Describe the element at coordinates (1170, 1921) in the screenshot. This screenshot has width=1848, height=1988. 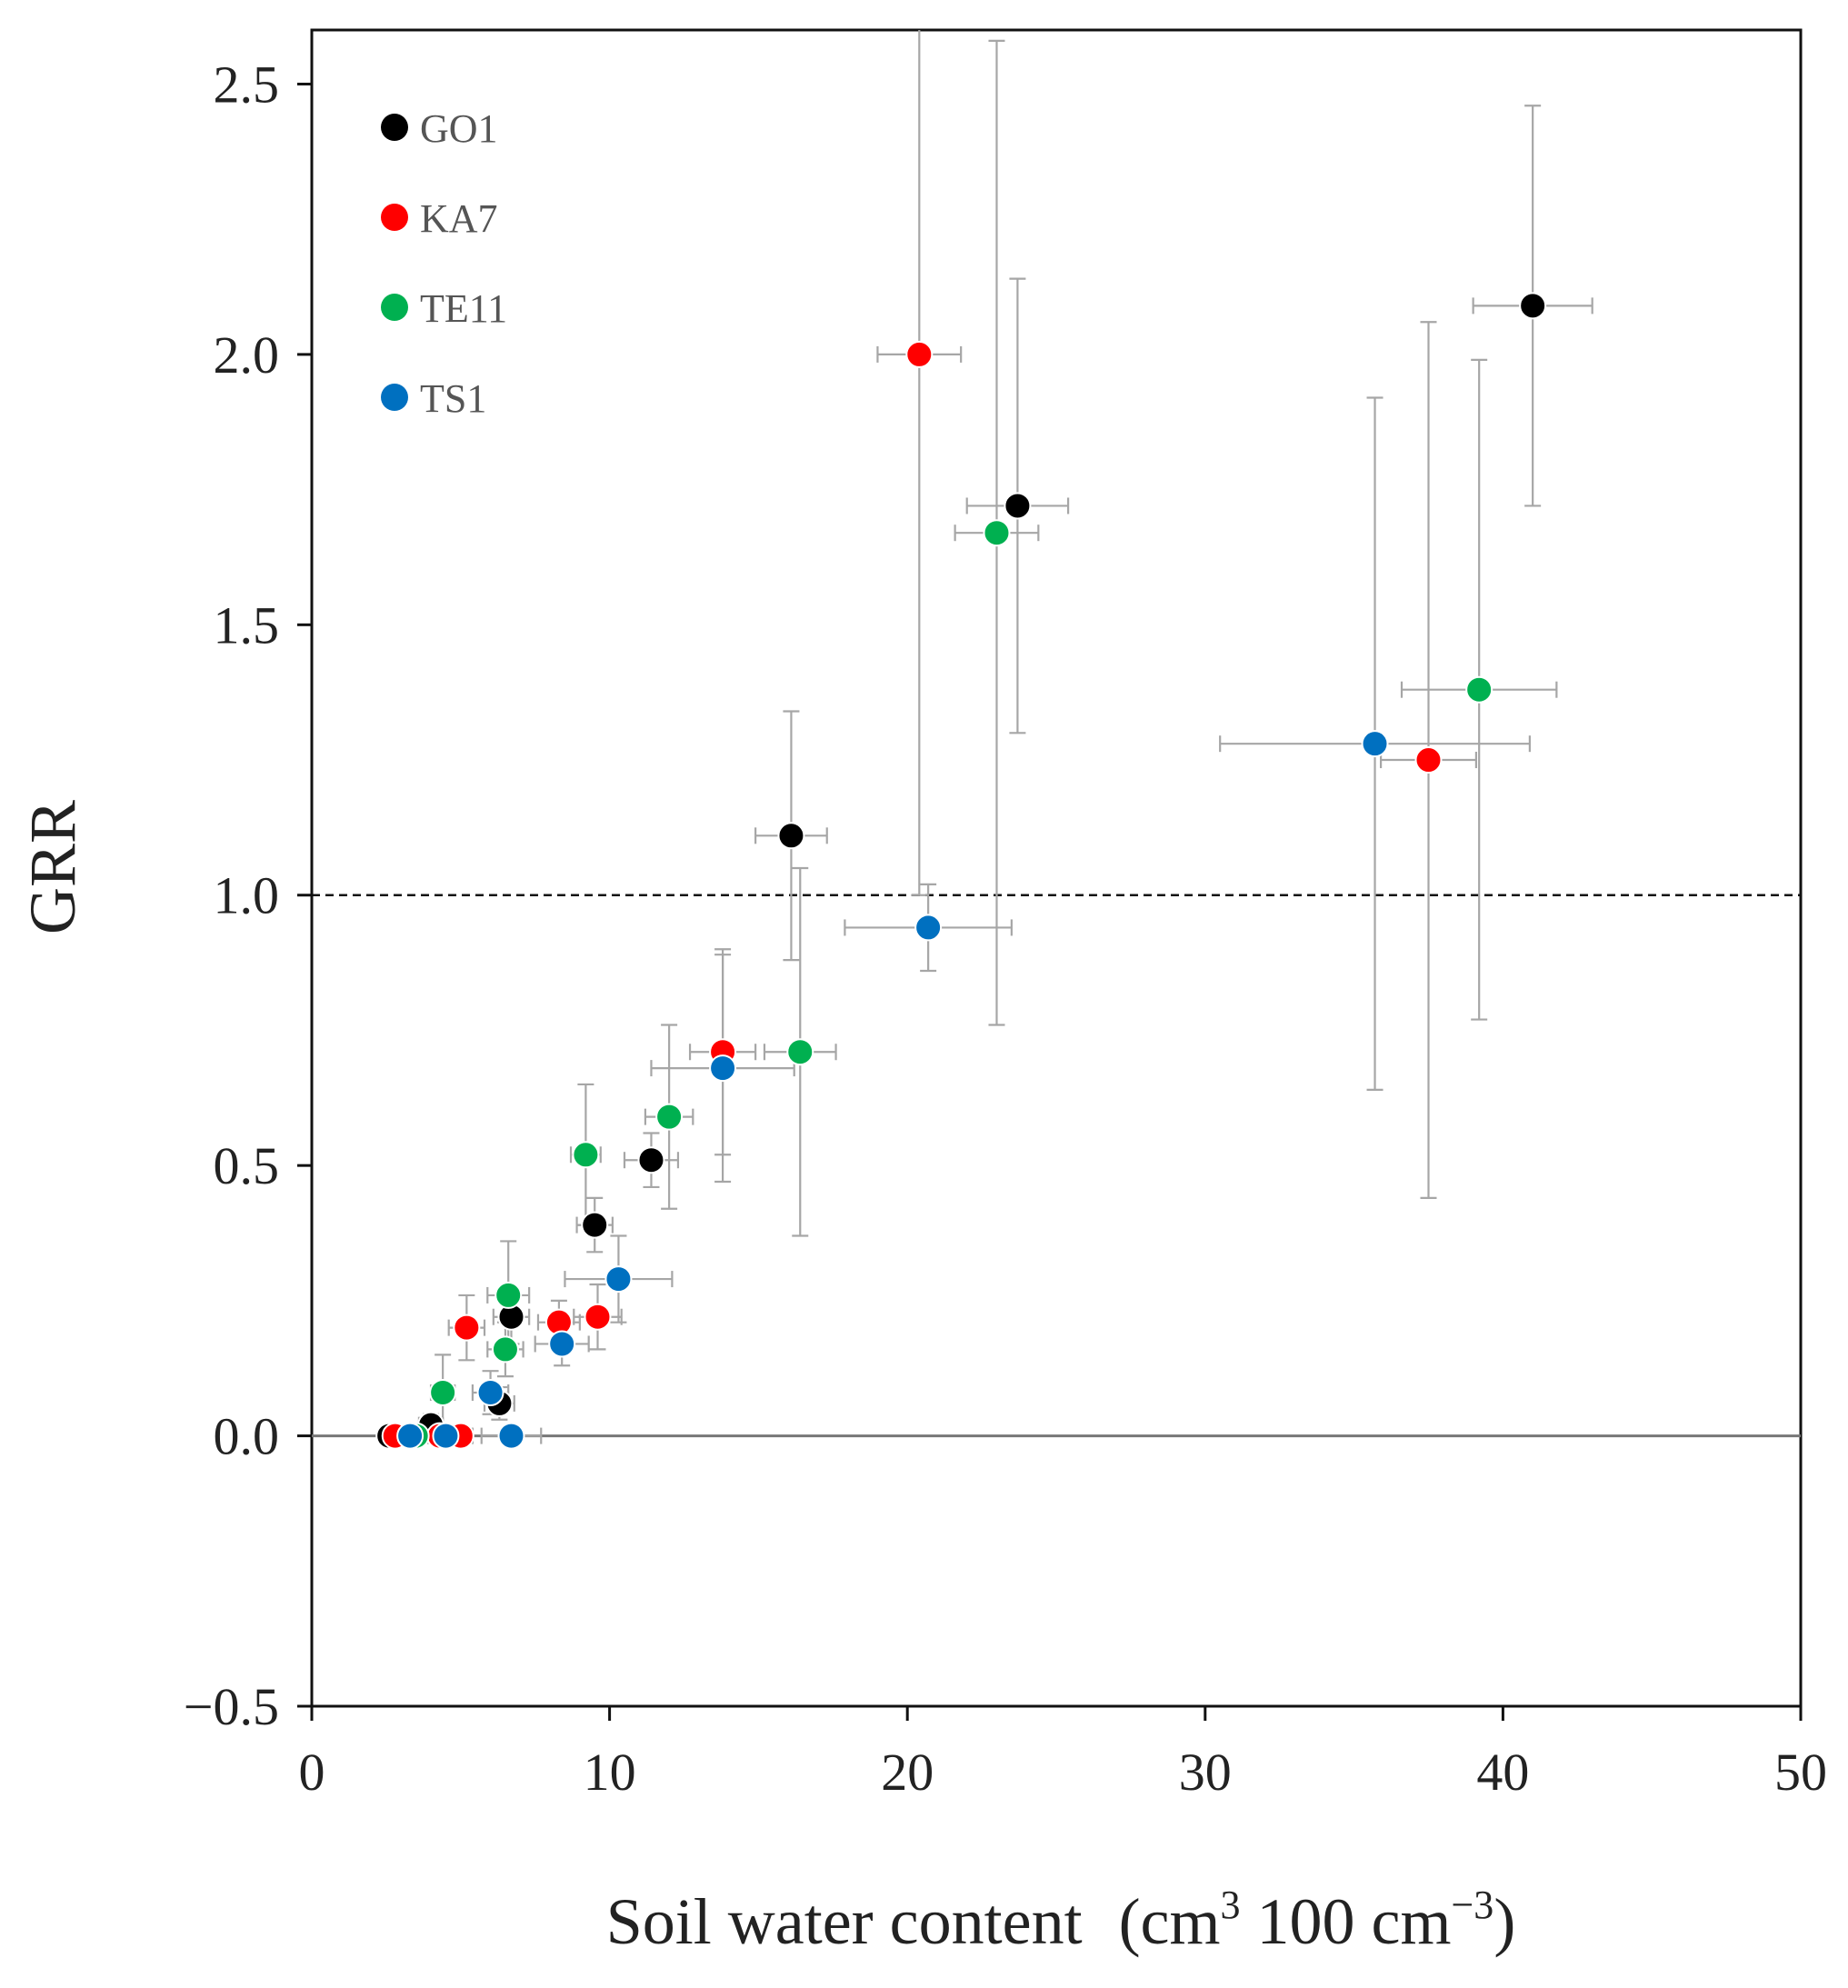
I see `x-axis-unit-open: (cm` at that location.